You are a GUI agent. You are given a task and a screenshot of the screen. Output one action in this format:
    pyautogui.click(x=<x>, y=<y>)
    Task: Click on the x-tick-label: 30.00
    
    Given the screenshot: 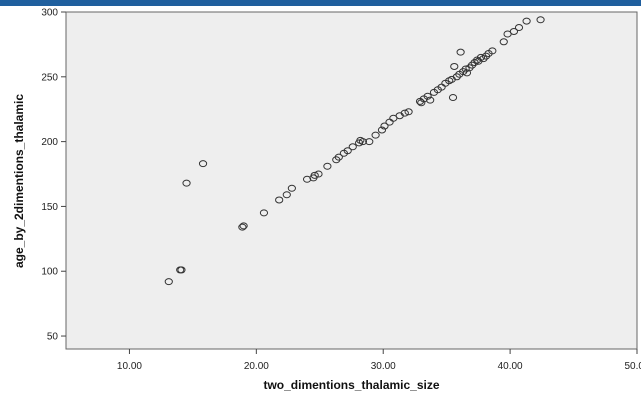 What is the action you would take?
    pyautogui.click(x=383, y=366)
    